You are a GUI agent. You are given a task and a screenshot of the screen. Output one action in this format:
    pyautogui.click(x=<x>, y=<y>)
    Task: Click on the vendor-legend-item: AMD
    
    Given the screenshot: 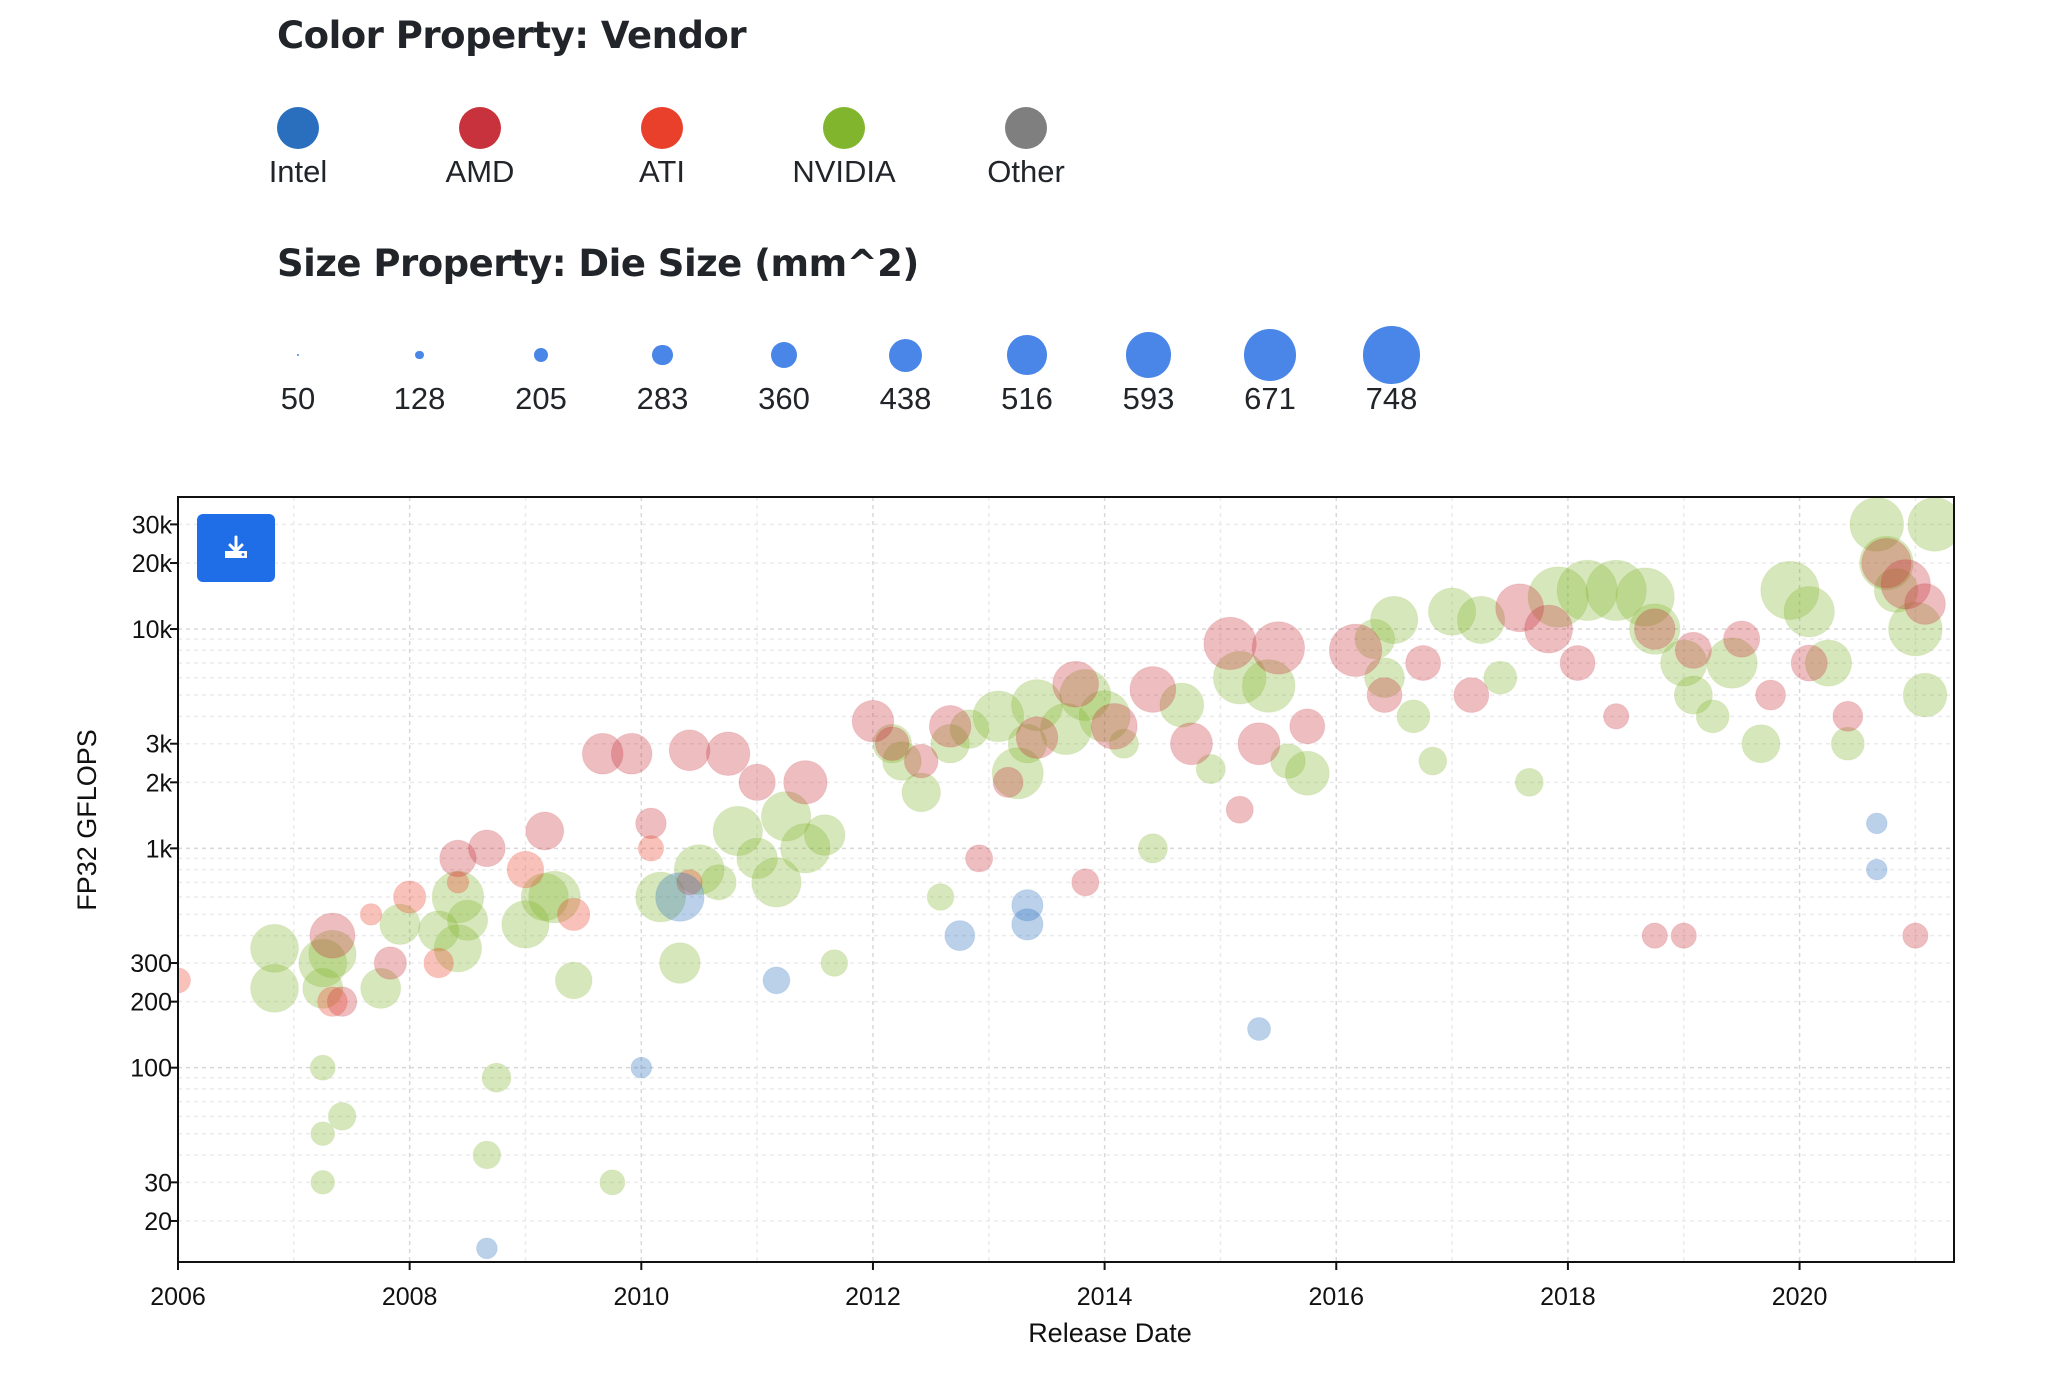 What is the action you would take?
    pyautogui.click(x=480, y=148)
    